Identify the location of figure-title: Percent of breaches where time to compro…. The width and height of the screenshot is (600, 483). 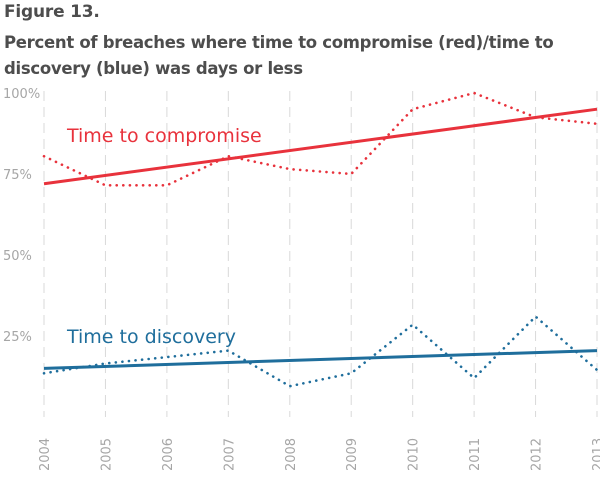
(279, 55).